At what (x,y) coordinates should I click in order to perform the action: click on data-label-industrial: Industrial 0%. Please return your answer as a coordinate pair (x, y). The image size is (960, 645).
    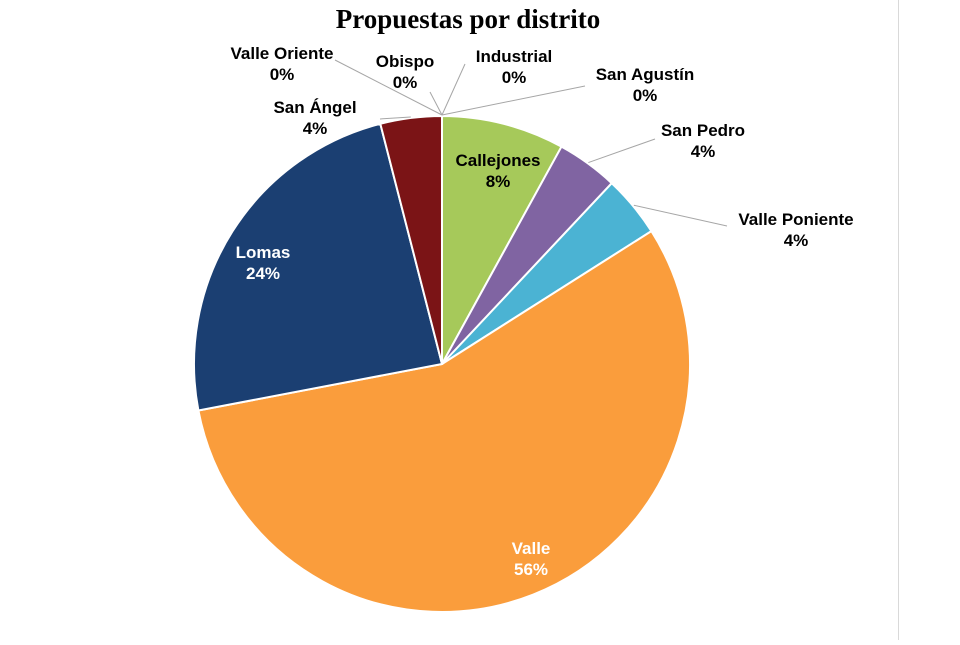
    Looking at the image, I should click on (514, 67).